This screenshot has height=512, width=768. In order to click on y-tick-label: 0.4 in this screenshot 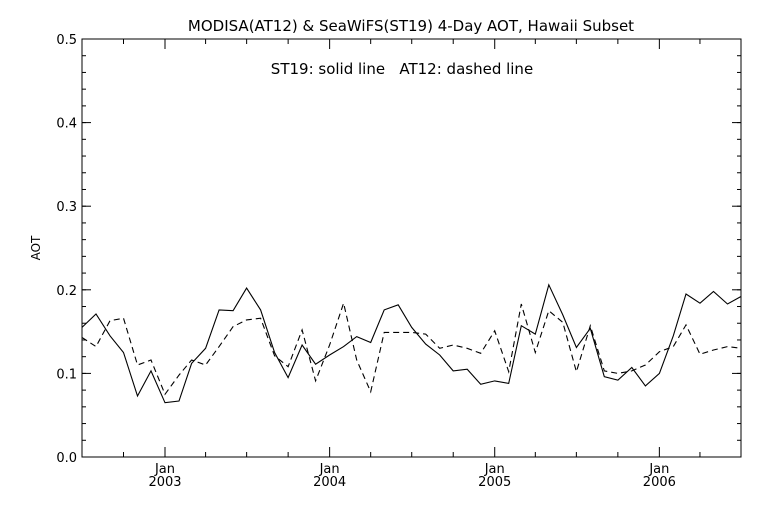, I will do `click(66, 124)`.